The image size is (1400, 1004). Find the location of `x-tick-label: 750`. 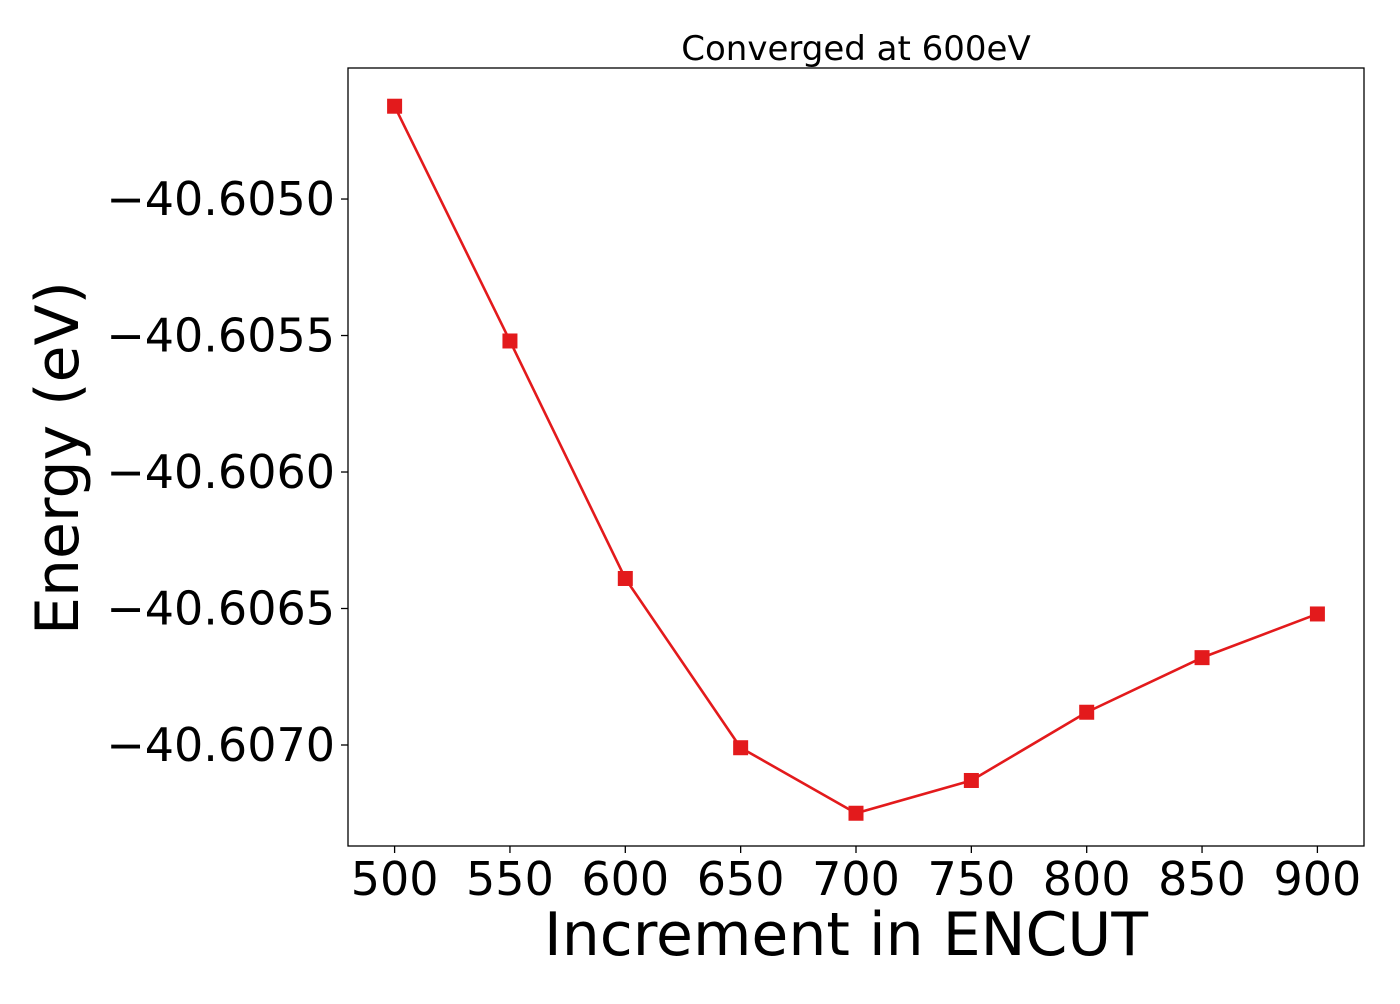

x-tick-label: 750 is located at coordinates (971, 879).